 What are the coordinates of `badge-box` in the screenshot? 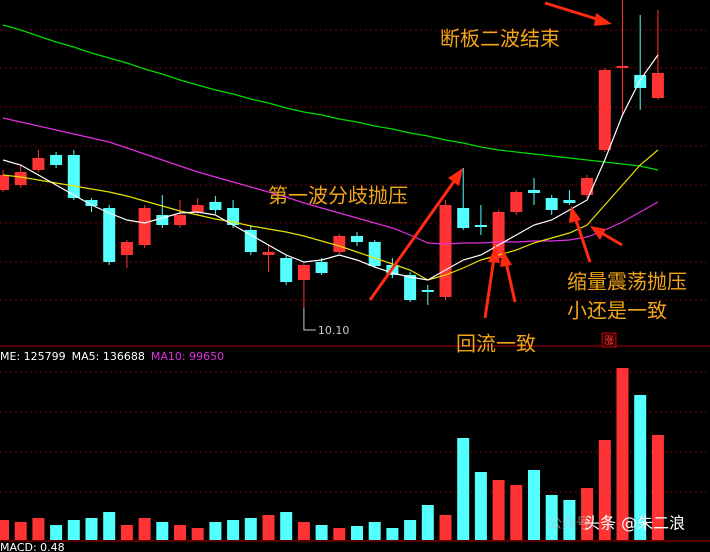 It's located at (609, 340).